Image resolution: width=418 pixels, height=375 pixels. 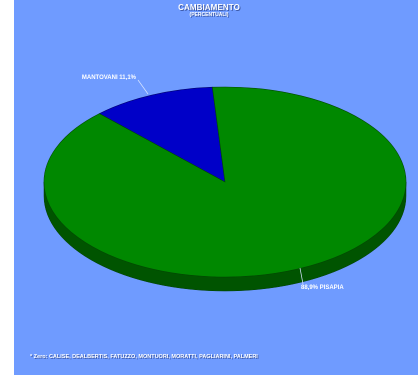 What do you see at coordinates (209, 7) in the screenshot?
I see `chart-title: CAMBIAMENTO` at bounding box center [209, 7].